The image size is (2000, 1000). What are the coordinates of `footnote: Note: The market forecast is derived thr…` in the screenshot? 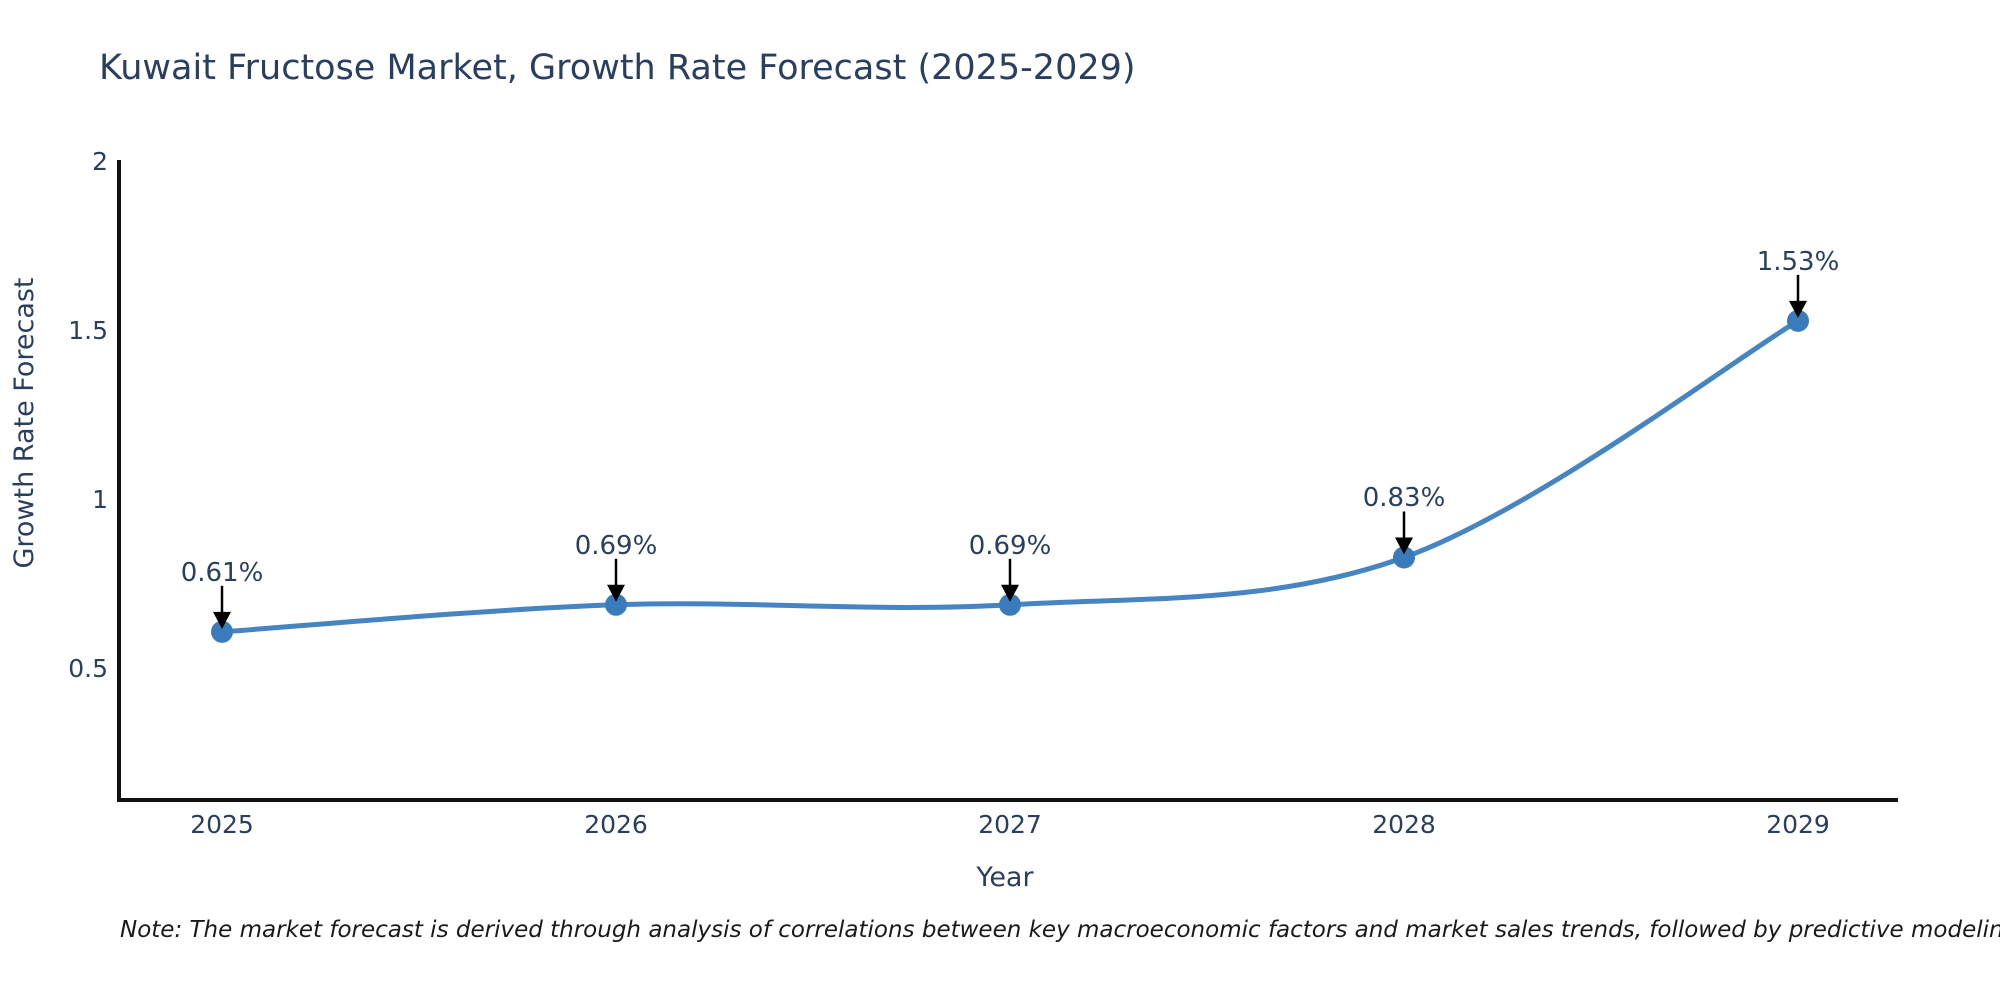 It's located at (1060, 930).